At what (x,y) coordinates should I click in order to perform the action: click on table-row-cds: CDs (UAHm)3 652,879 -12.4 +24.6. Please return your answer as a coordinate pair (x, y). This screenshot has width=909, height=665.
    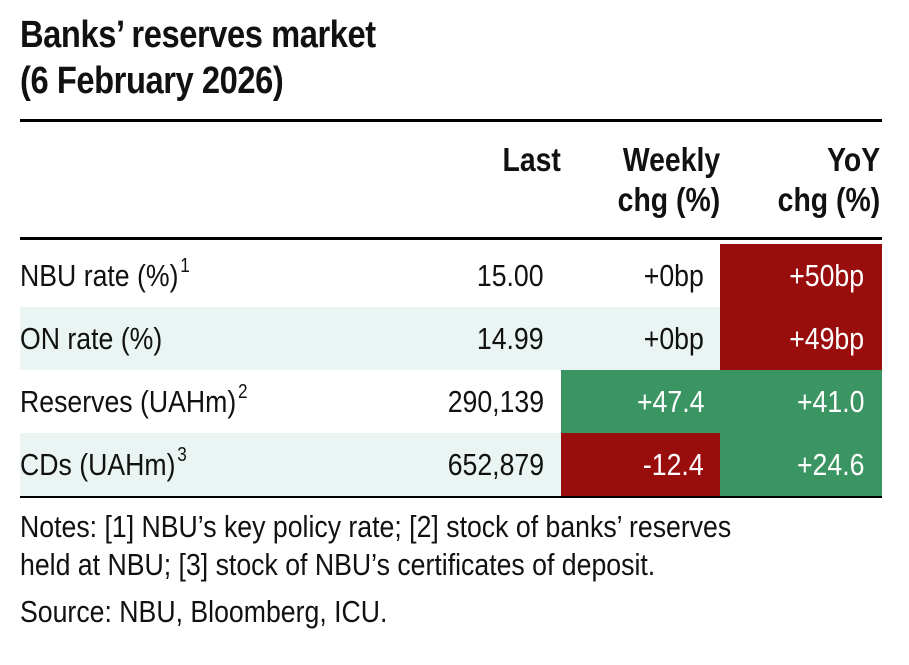
    Looking at the image, I should click on (451, 464).